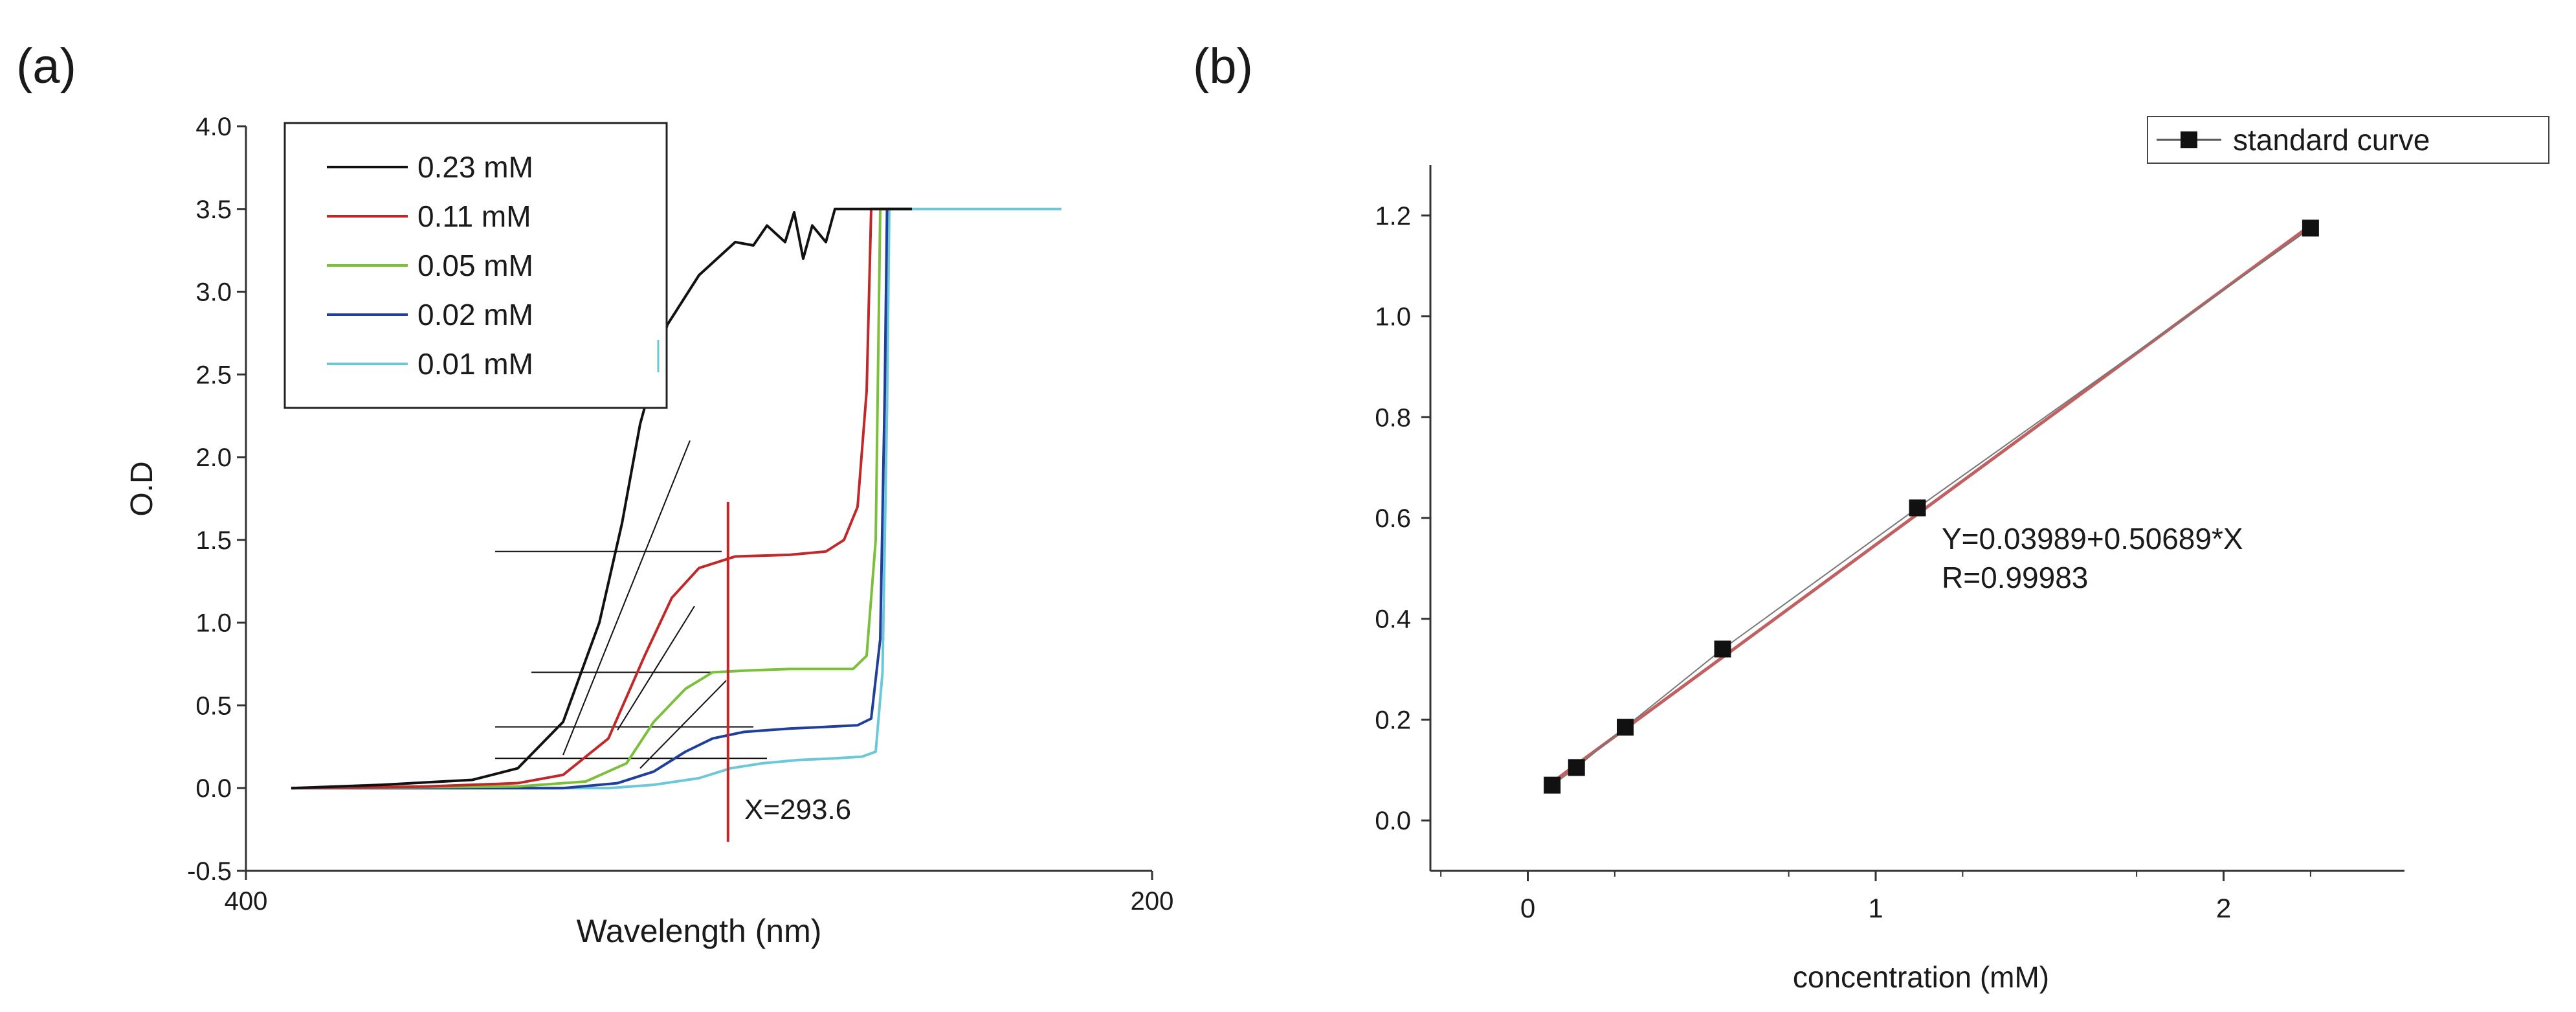 This screenshot has width=2576, height=1012. Describe the element at coordinates (1393, 720) in the screenshot. I see `panel-b-y-tick-label: 0.2` at that location.